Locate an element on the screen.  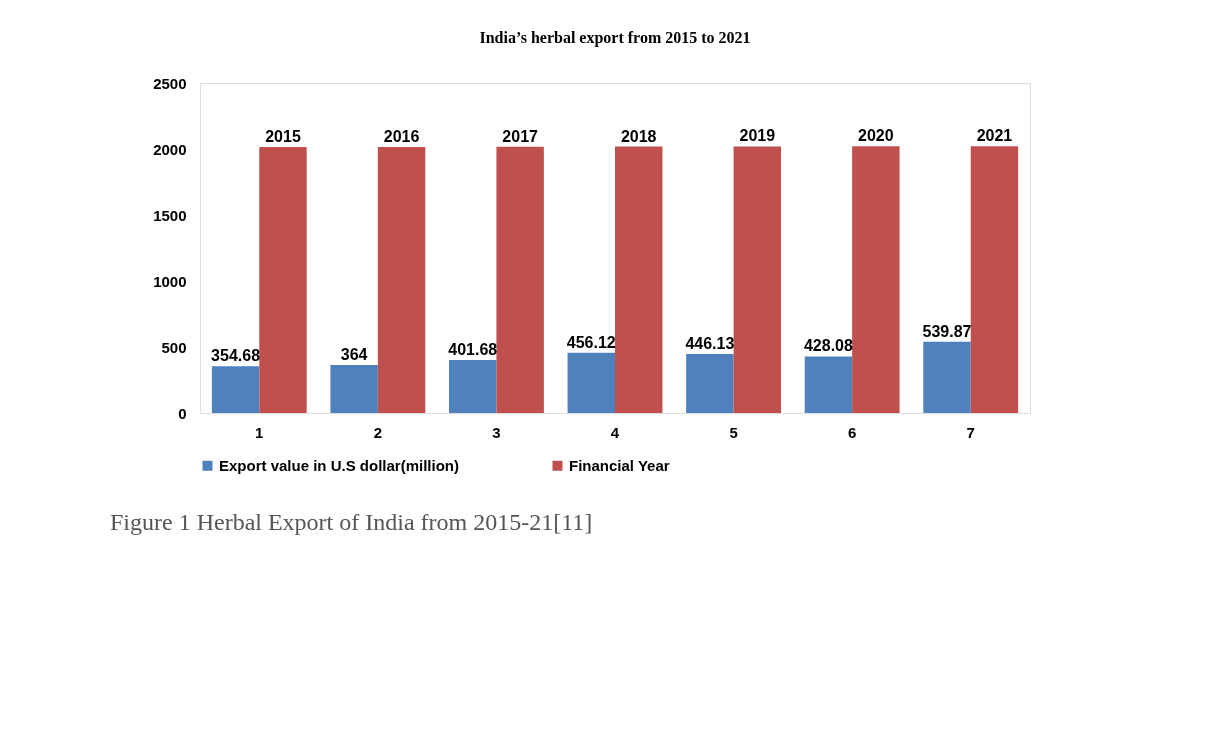
y-tick-label: 500 is located at coordinates (174, 347).